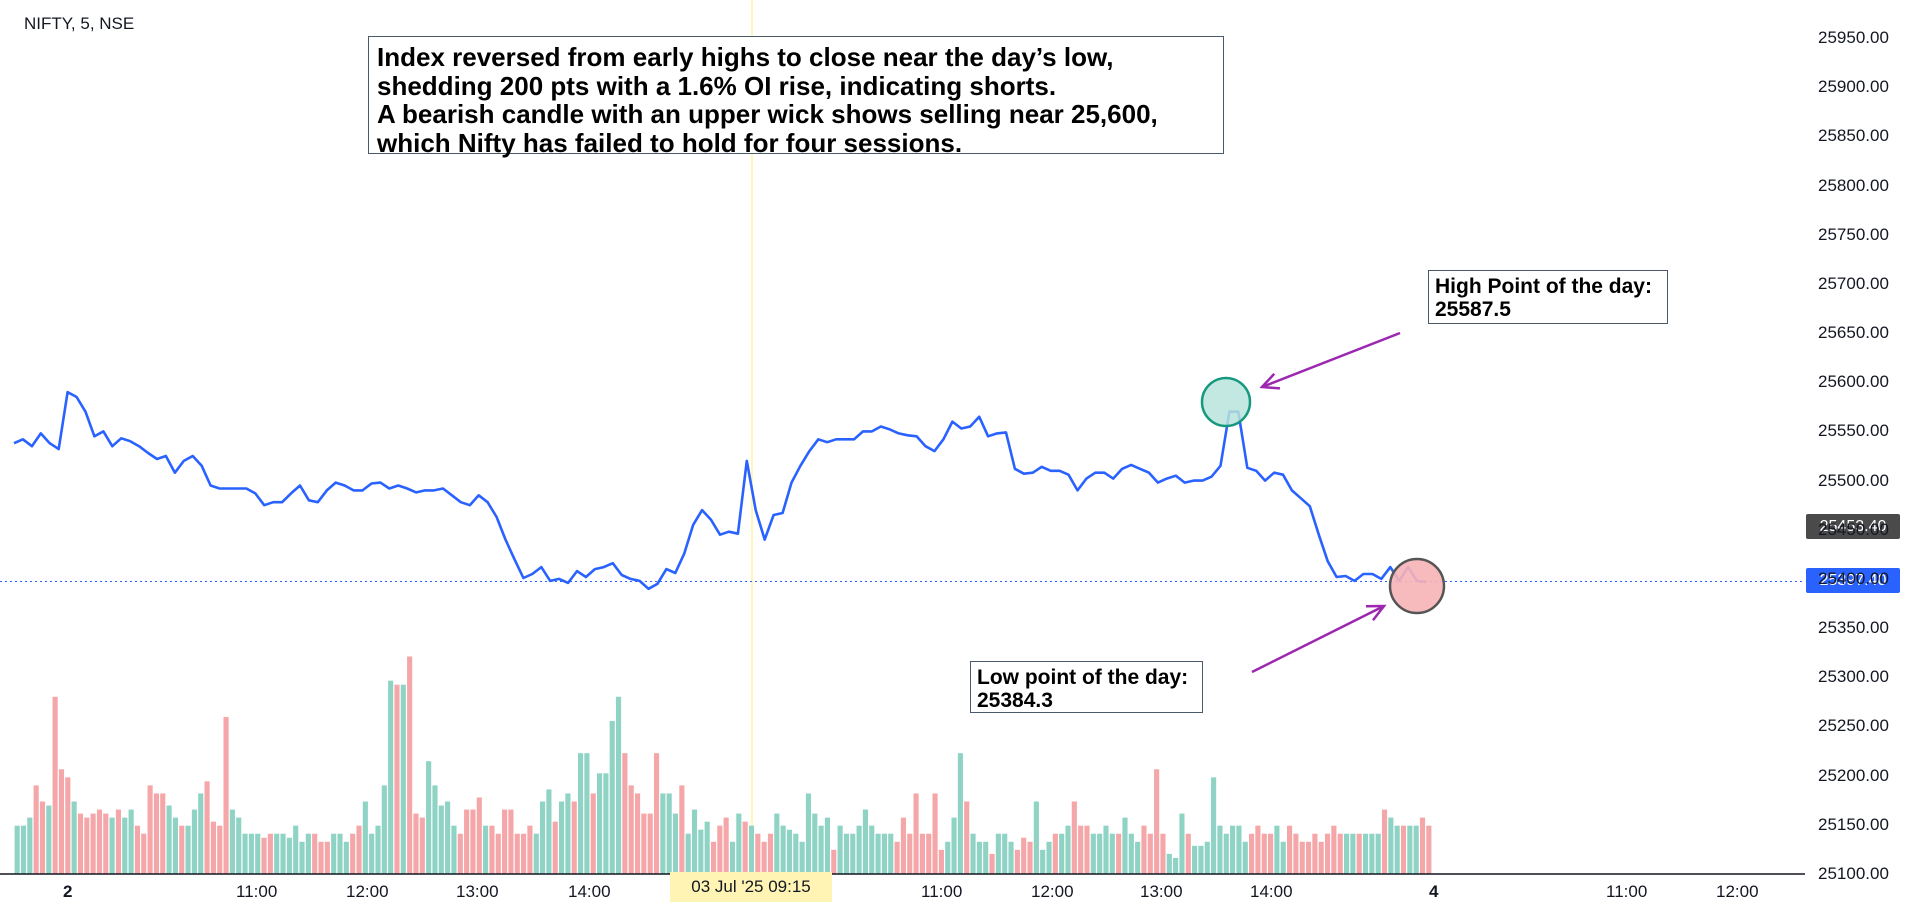 The width and height of the screenshot is (1920, 924). What do you see at coordinates (1853, 480) in the screenshot?
I see `y-tick-label: 25500.00` at bounding box center [1853, 480].